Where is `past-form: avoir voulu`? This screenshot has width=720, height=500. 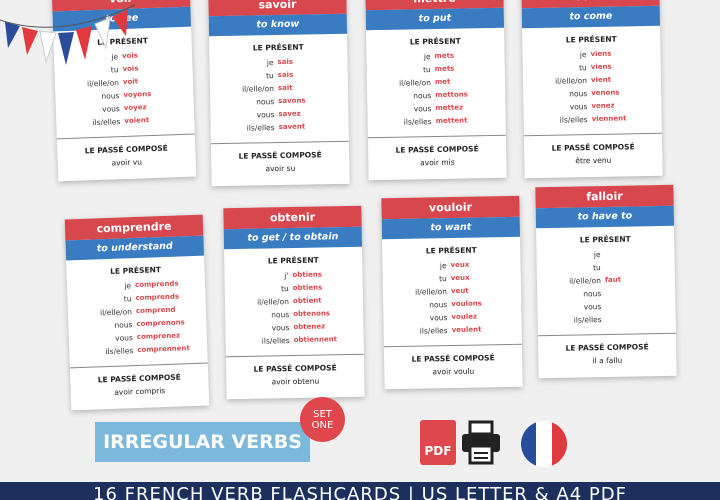
past-form: avoir voulu is located at coordinates (453, 371).